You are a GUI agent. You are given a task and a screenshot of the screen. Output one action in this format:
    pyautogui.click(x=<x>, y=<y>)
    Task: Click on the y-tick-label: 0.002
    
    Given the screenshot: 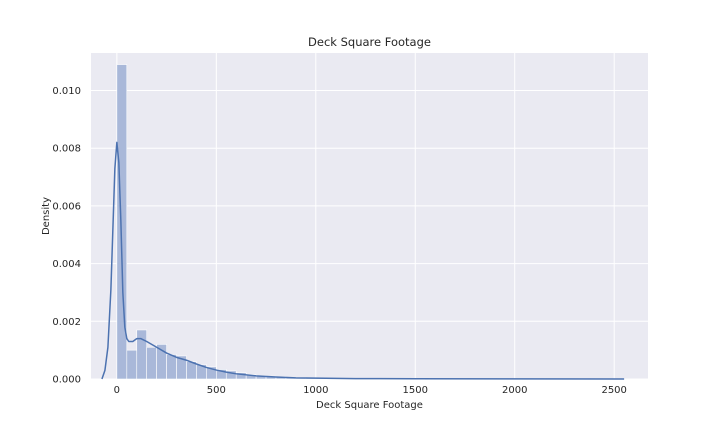 What is the action you would take?
    pyautogui.click(x=66, y=322)
    